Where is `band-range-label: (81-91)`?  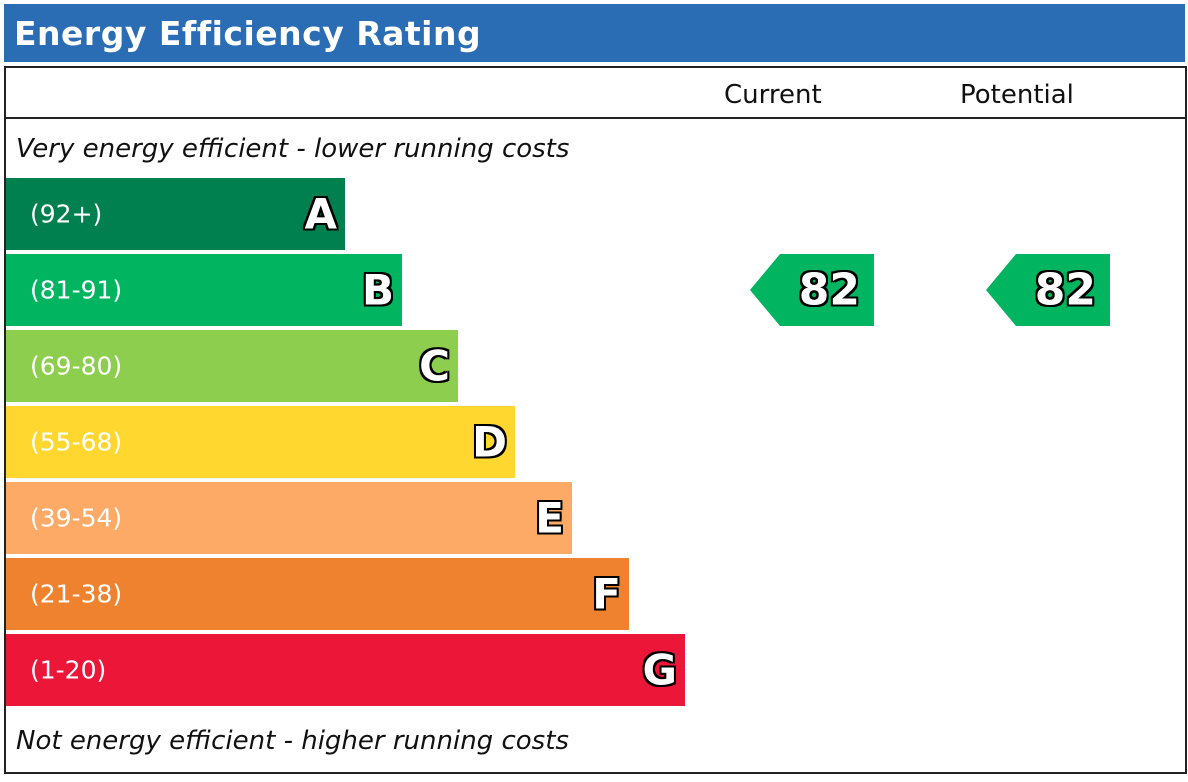 band-range-label: (81-91) is located at coordinates (76, 290).